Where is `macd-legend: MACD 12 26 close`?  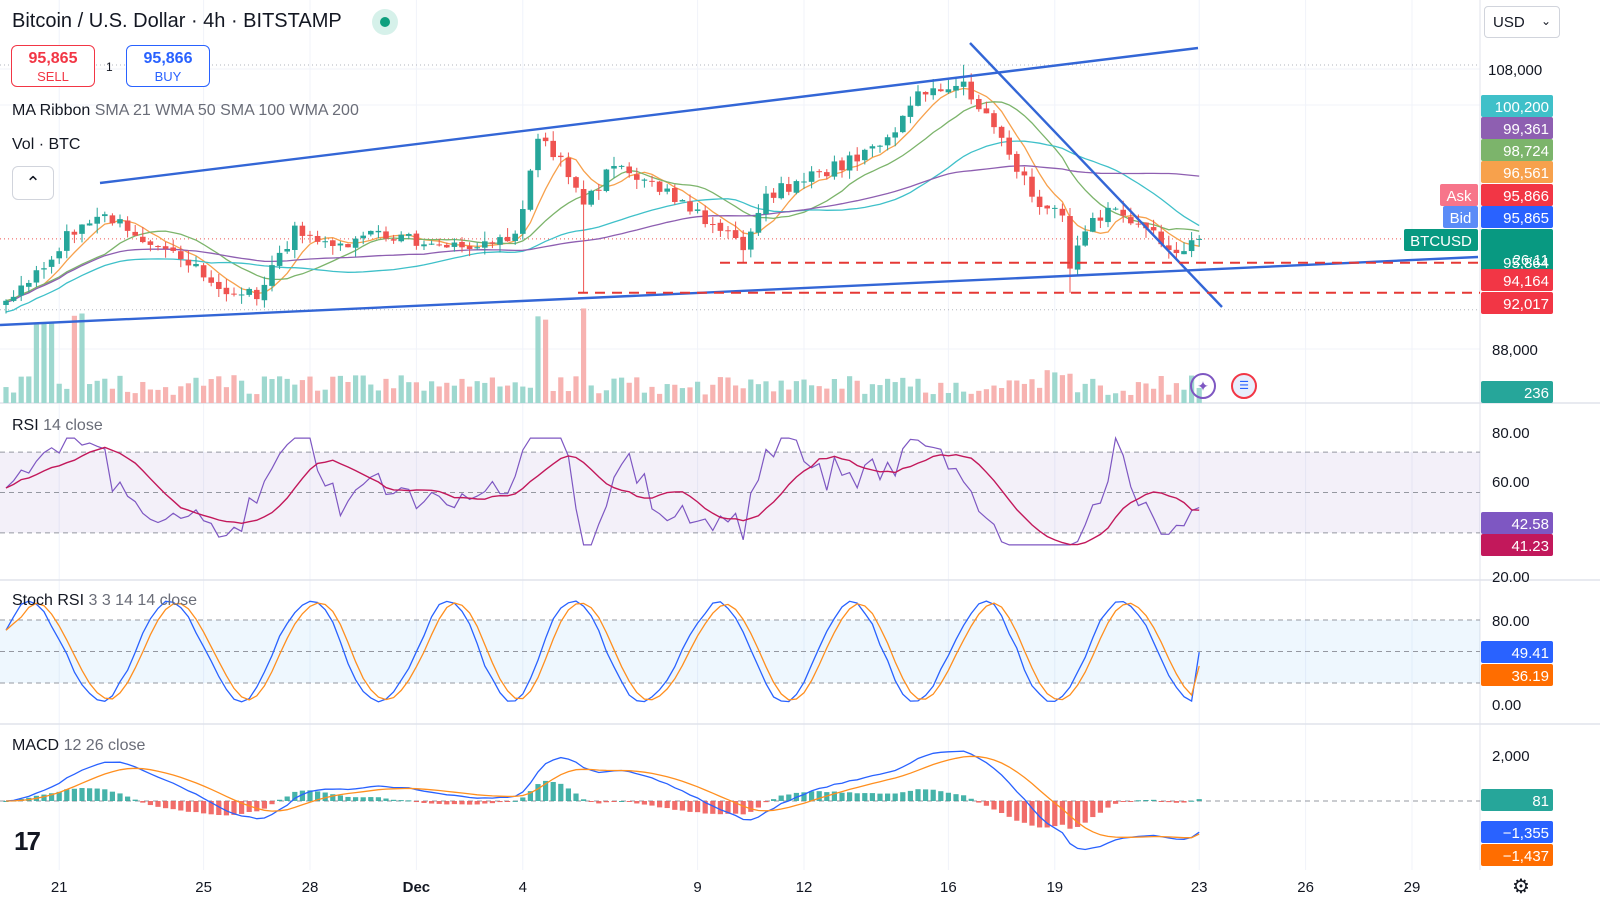 macd-legend: MACD 12 26 close is located at coordinates (78, 746).